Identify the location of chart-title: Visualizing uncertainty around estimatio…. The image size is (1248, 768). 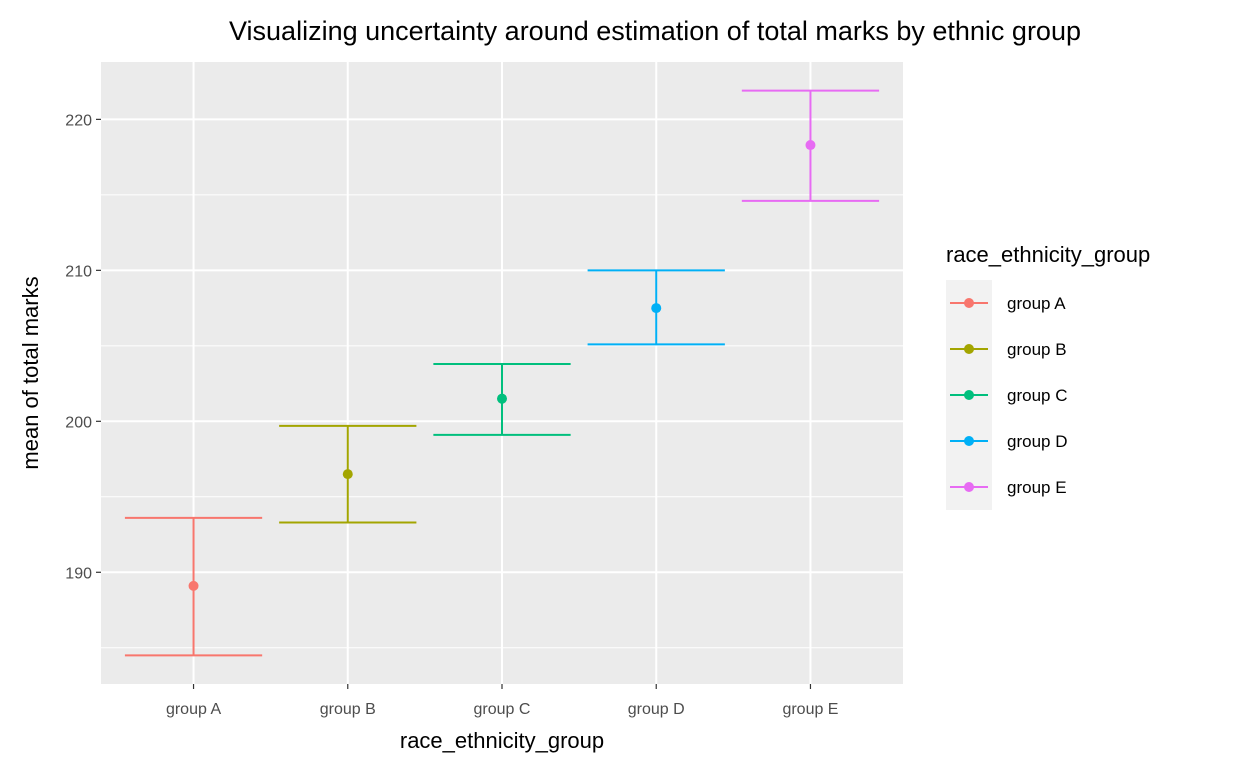
(655, 31).